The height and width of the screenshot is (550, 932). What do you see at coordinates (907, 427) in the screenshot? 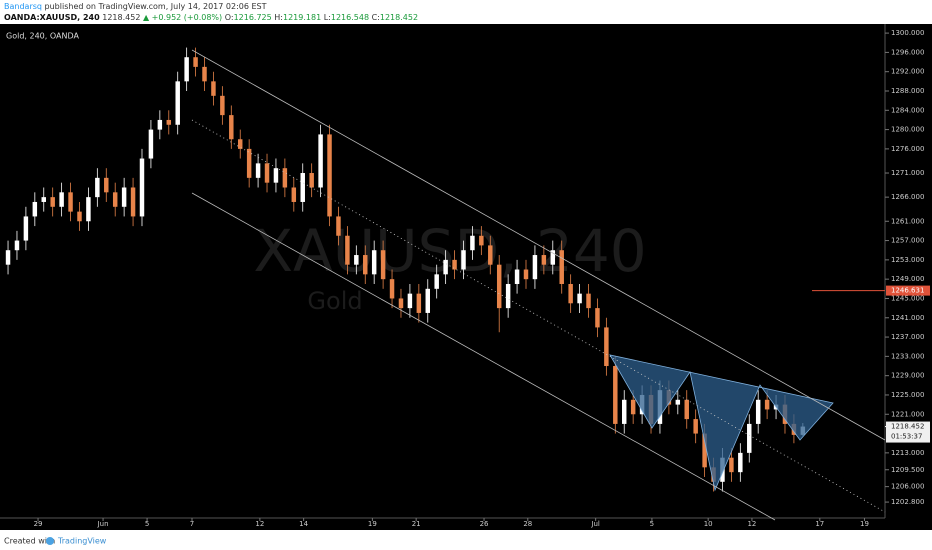
I see `last-price-label: 1218.452` at bounding box center [907, 427].